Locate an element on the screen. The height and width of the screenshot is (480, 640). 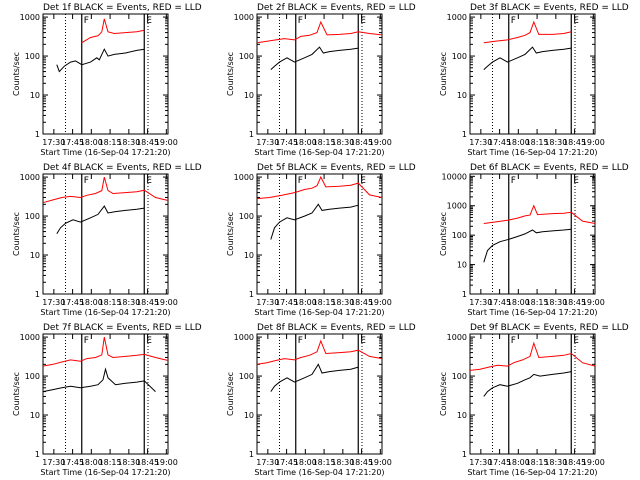
panel-title: Det 4f BLACK = Events, RED = LLD is located at coordinates (122, 168).